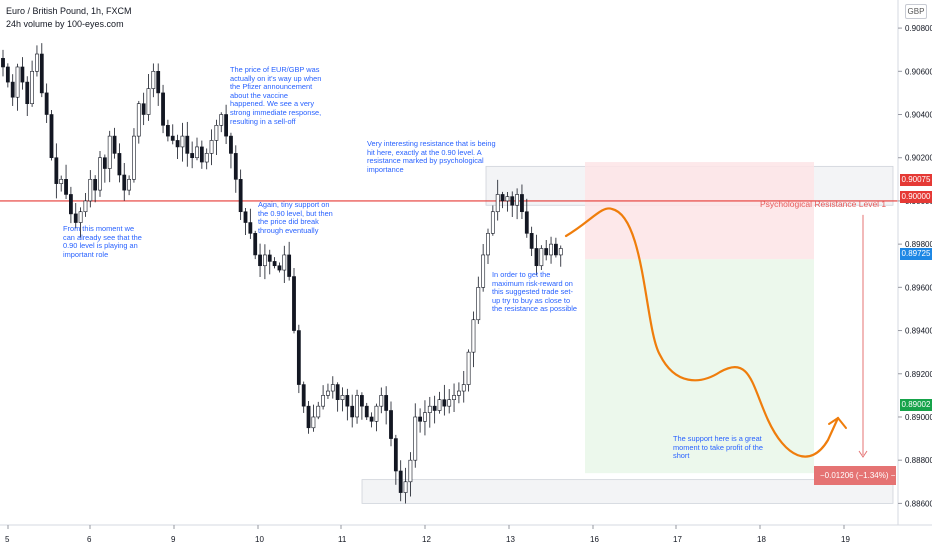  What do you see at coordinates (342, 539) in the screenshot?
I see `x-tick-label: 11` at bounding box center [342, 539].